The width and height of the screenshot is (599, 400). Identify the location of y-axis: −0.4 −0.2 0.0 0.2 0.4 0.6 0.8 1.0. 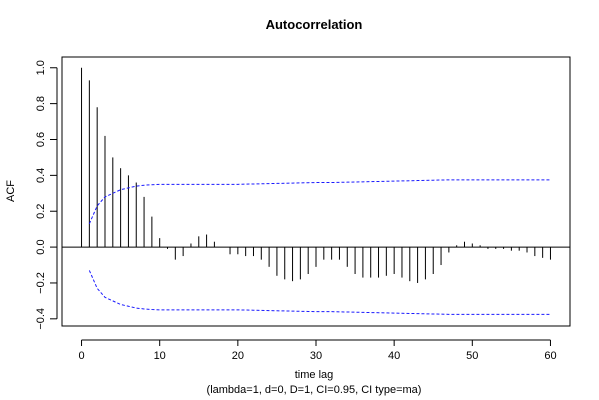
(46, 195).